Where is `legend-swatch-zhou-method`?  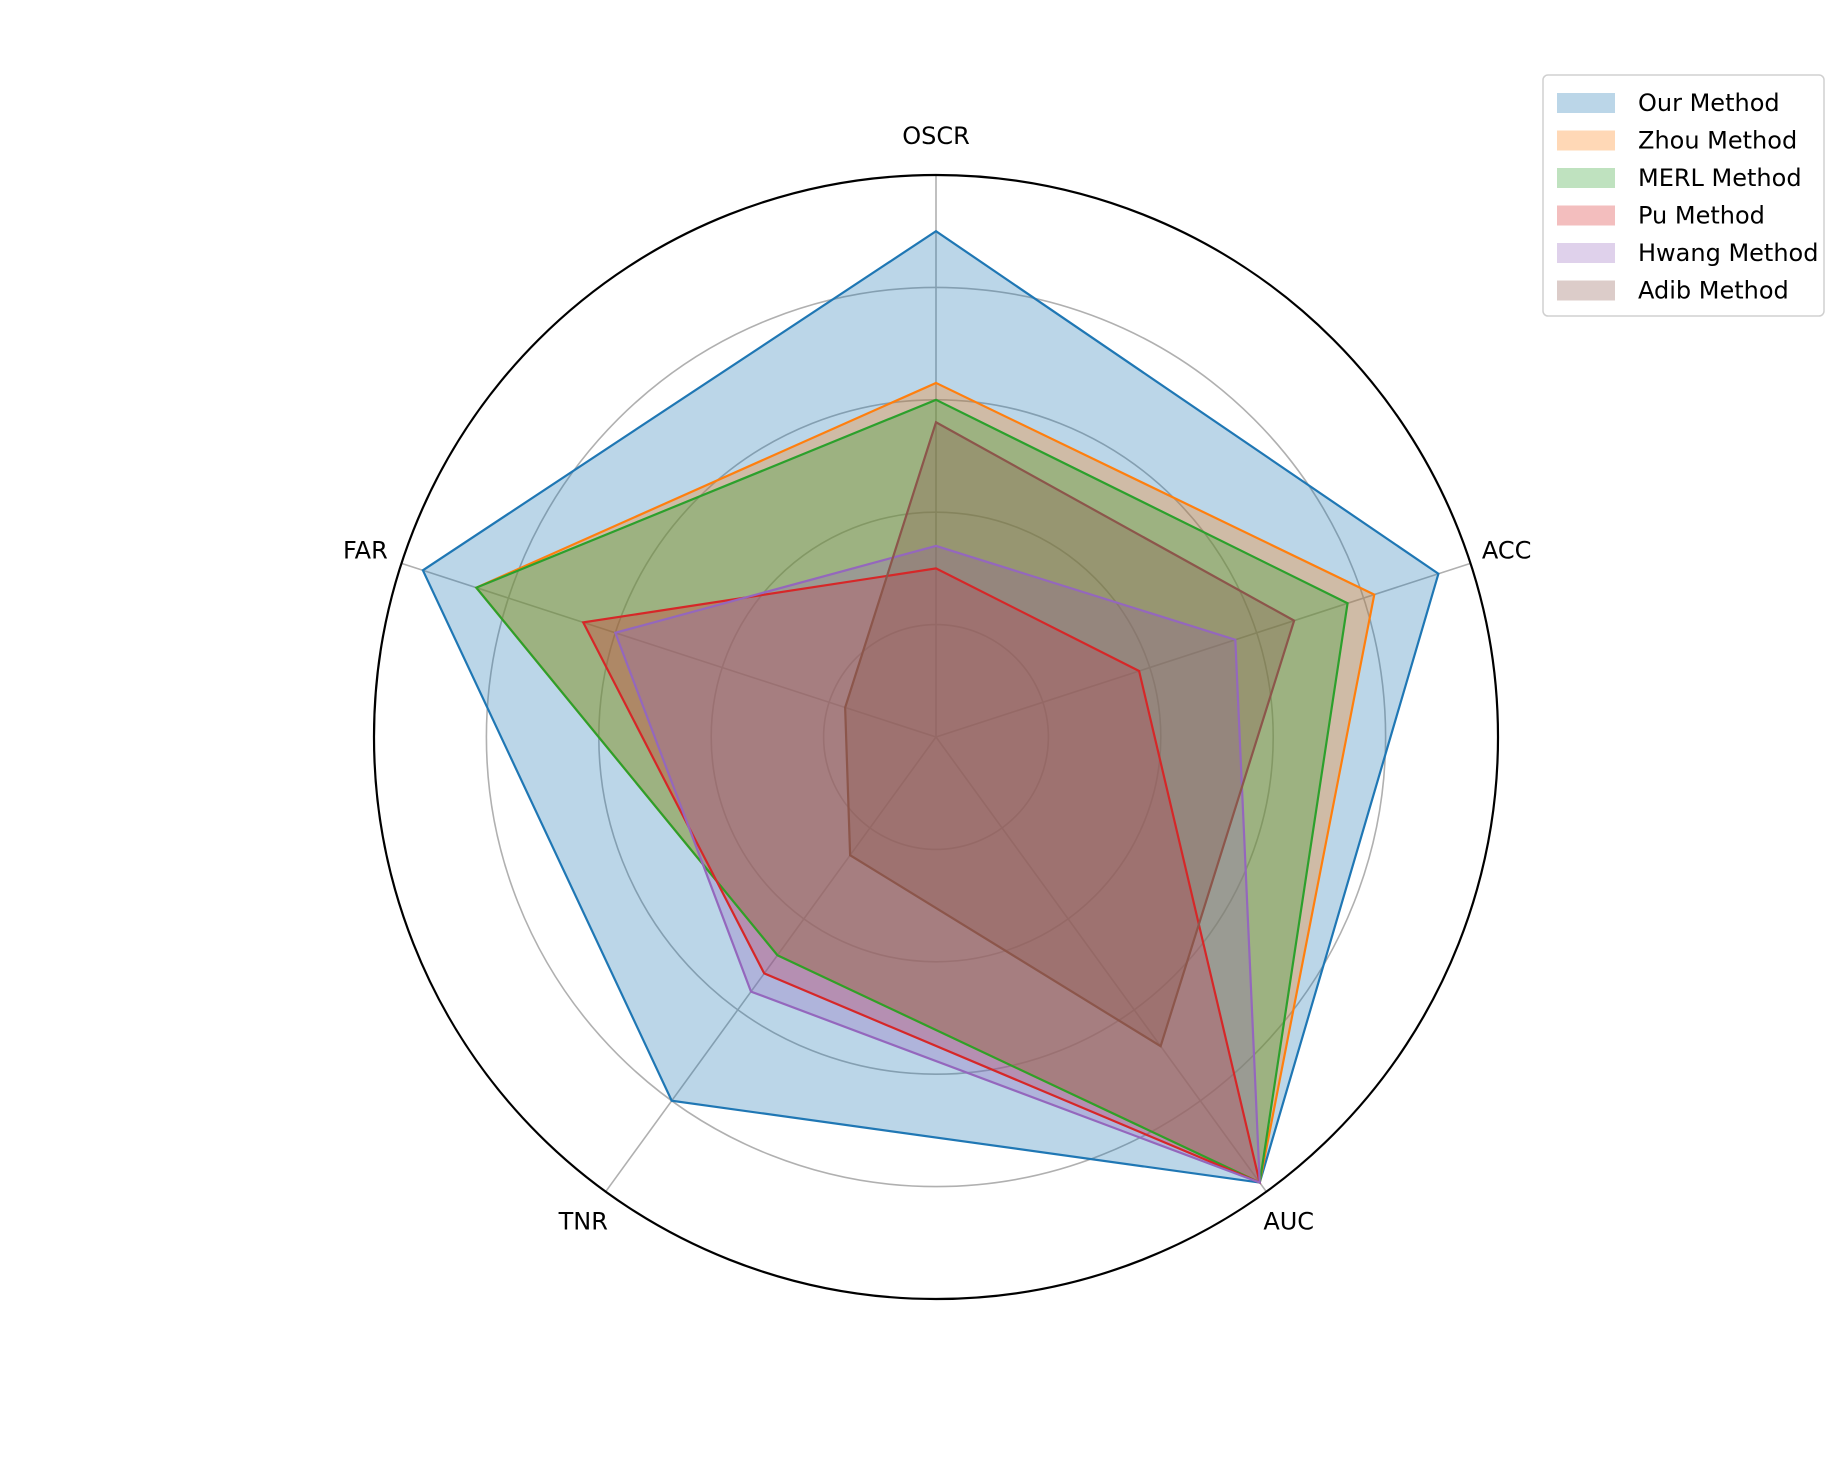 legend-swatch-zhou-method is located at coordinates (1586, 140).